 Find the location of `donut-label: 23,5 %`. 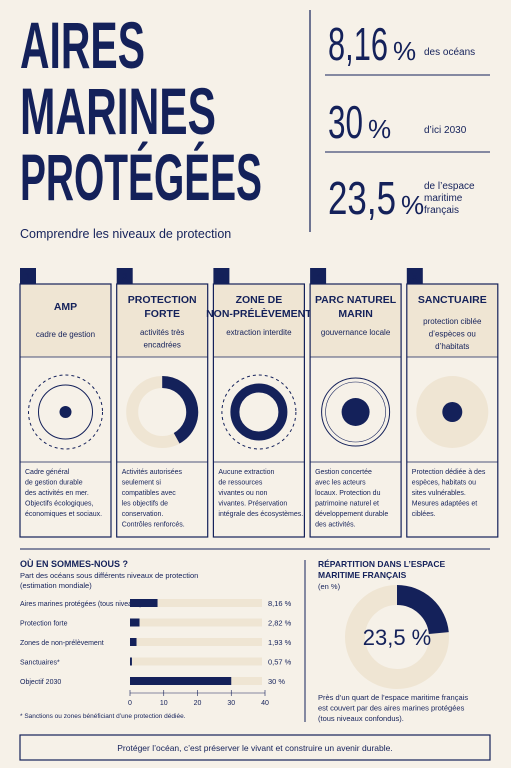

donut-label: 23,5 % is located at coordinates (397, 637).